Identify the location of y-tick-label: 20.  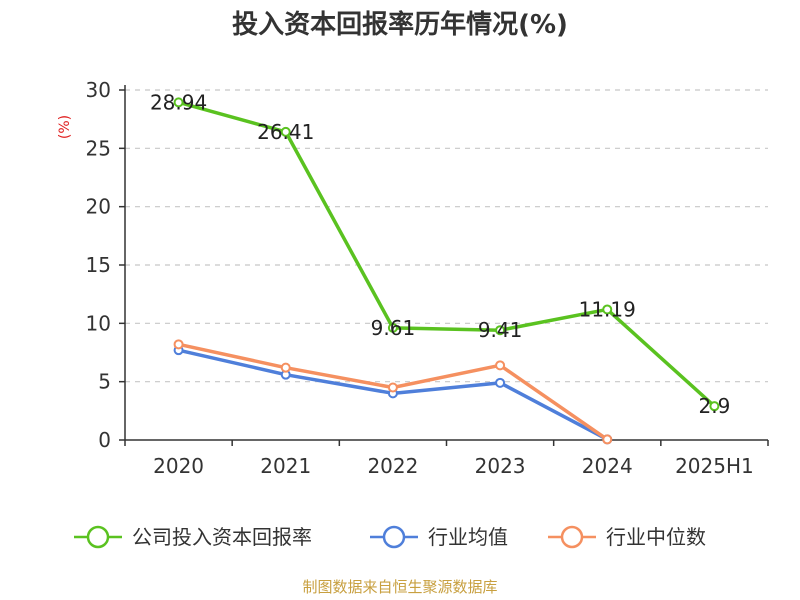
(98, 207).